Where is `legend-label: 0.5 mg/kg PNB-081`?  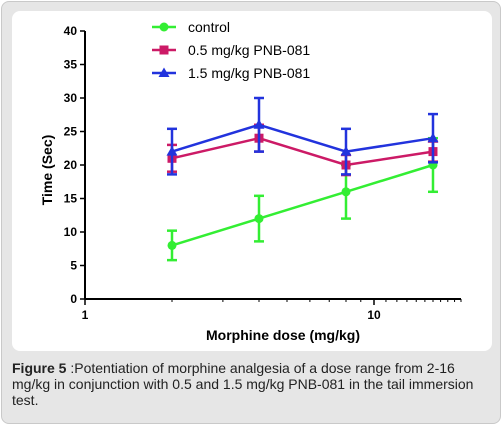
legend-label: 0.5 mg/kg PNB-081 is located at coordinates (249, 50).